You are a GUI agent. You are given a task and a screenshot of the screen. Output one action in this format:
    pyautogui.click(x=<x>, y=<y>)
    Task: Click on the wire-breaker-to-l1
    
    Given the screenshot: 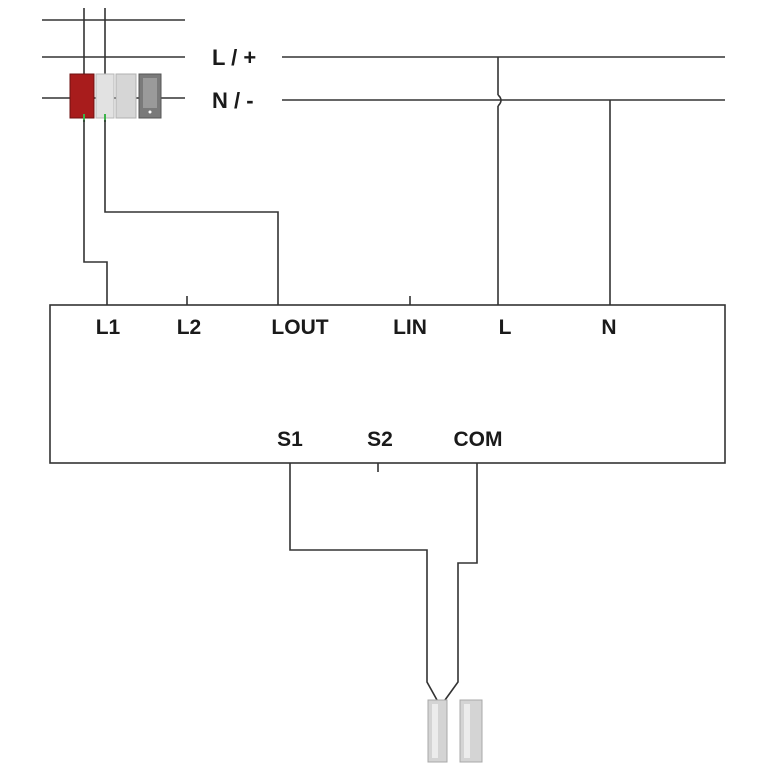 What is the action you would take?
    pyautogui.click(x=95, y=212)
    